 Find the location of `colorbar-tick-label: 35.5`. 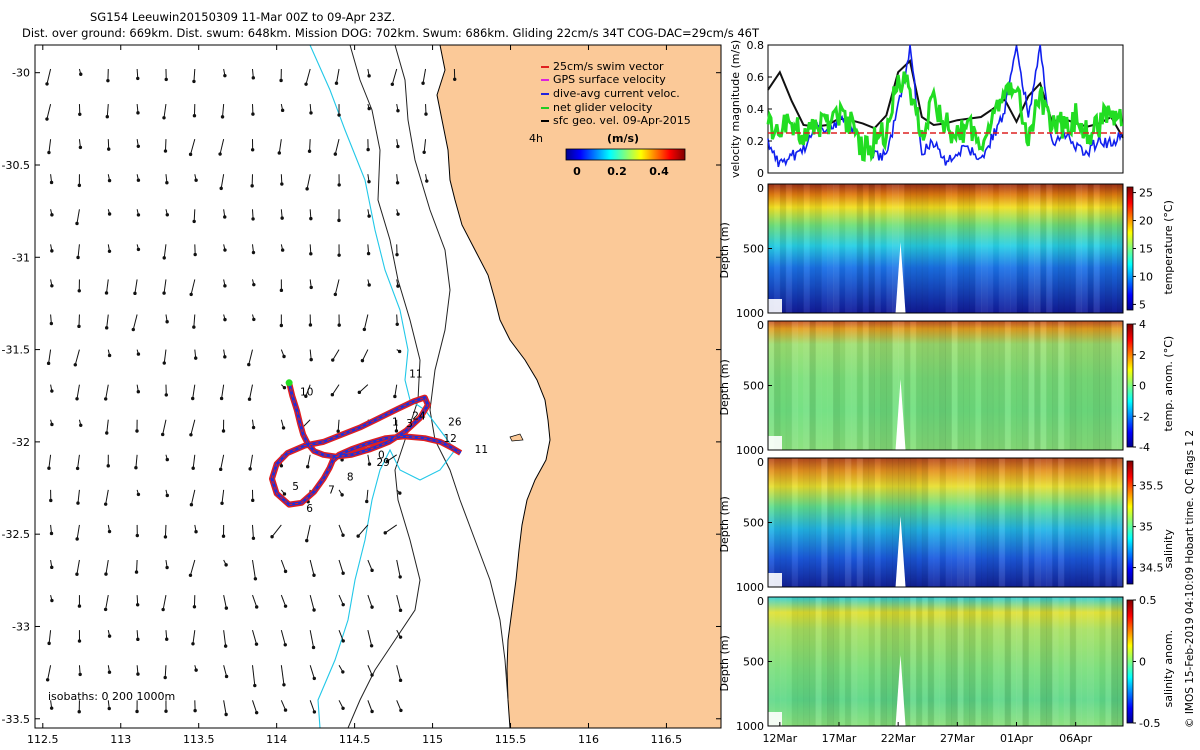

colorbar-tick-label: 35.5 is located at coordinates (1151, 486).